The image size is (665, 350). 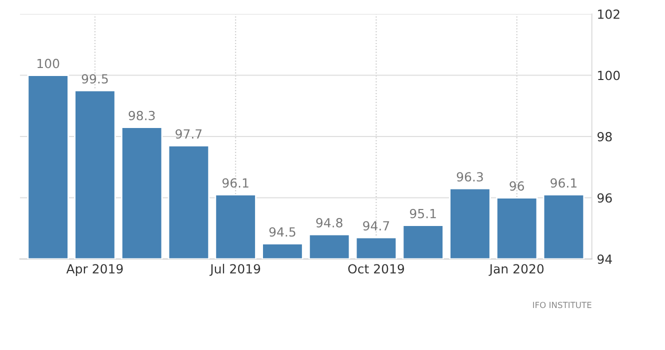 What do you see at coordinates (517, 186) in the screenshot?
I see `data-label: 96` at bounding box center [517, 186].